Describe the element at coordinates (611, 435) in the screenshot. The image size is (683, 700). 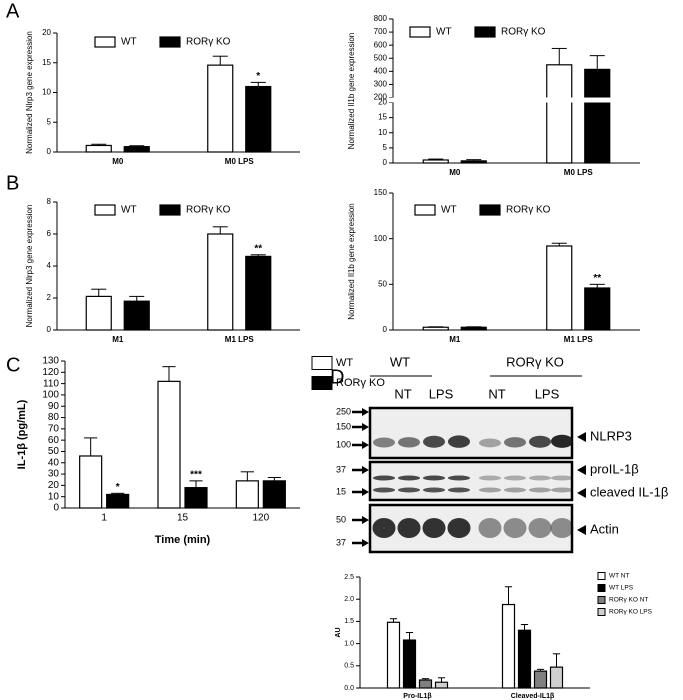
I see `band-label: NLRP3` at that location.